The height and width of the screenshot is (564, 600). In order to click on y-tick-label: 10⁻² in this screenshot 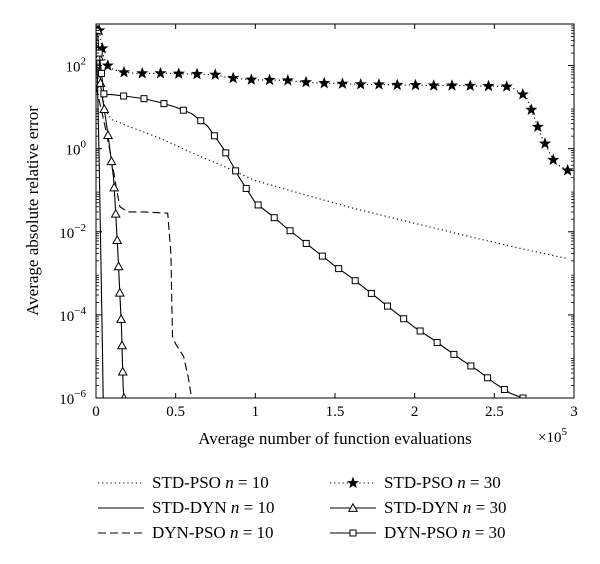, I will do `click(72, 232)`.